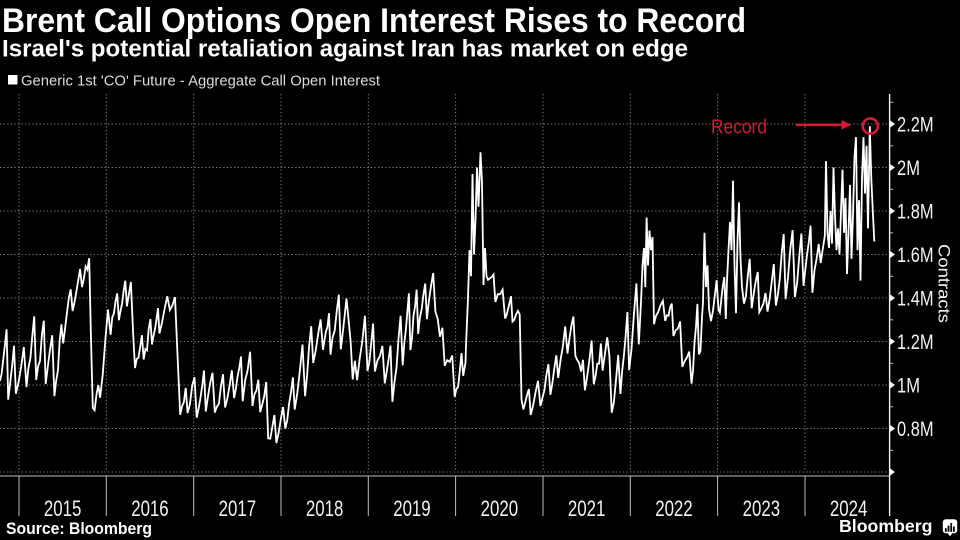 This screenshot has width=960, height=540. What do you see at coordinates (908, 386) in the screenshot?
I see `svg-text: 1M` at bounding box center [908, 386].